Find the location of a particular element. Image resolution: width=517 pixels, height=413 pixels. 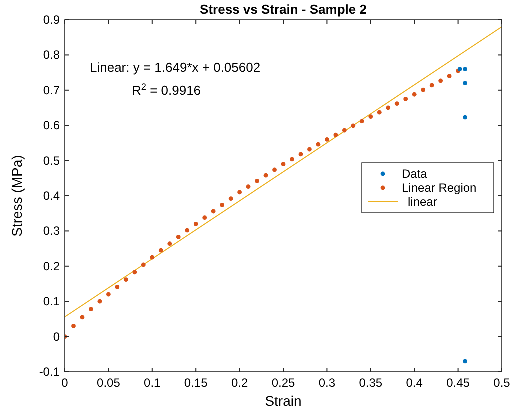

legend-label: Linear Region is located at coordinates (439, 188).